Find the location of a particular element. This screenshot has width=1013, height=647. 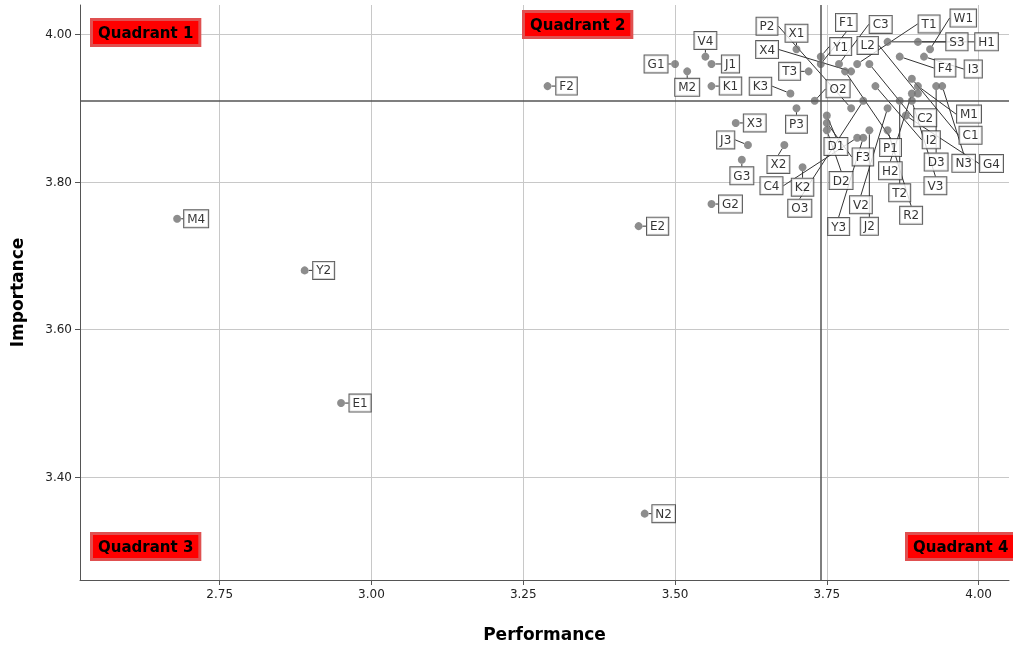

x-axis-title: Performance is located at coordinates (544, 633).